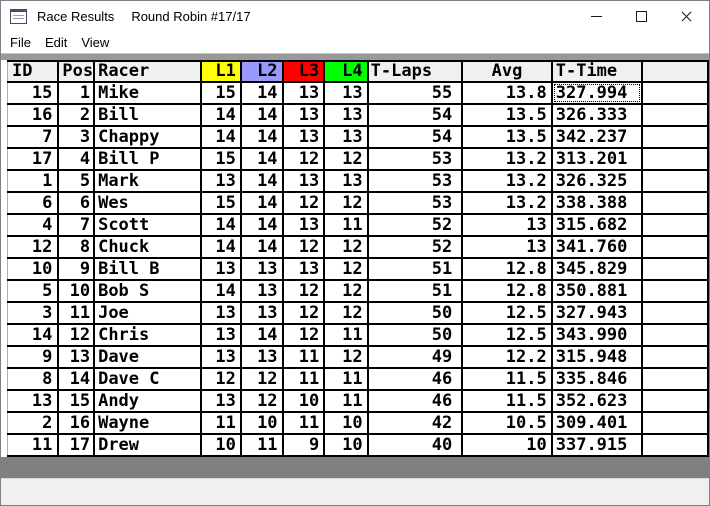  I want to click on cell-ttime: 350.881, so click(596, 291).